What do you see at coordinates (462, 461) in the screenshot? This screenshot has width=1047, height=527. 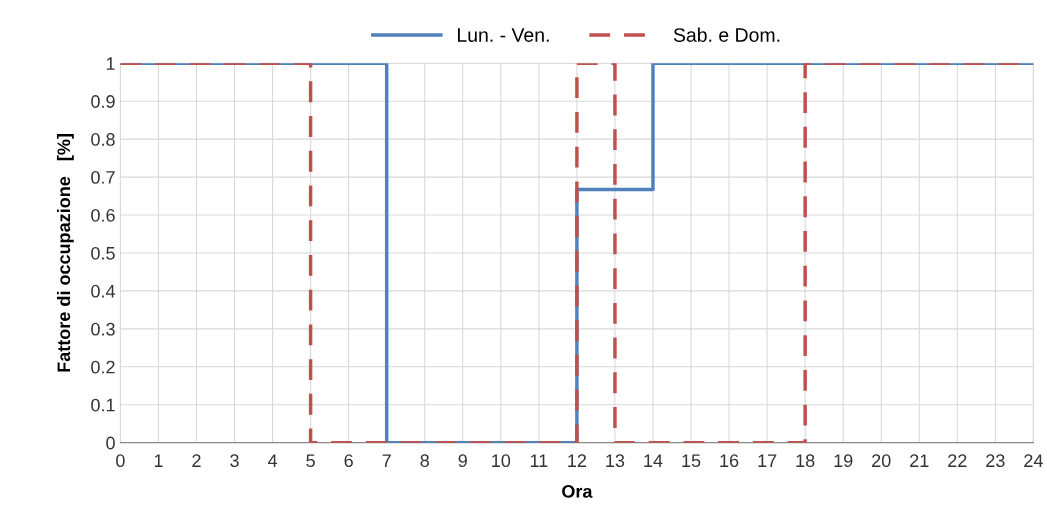 I see `x-tick-label: 9` at bounding box center [462, 461].